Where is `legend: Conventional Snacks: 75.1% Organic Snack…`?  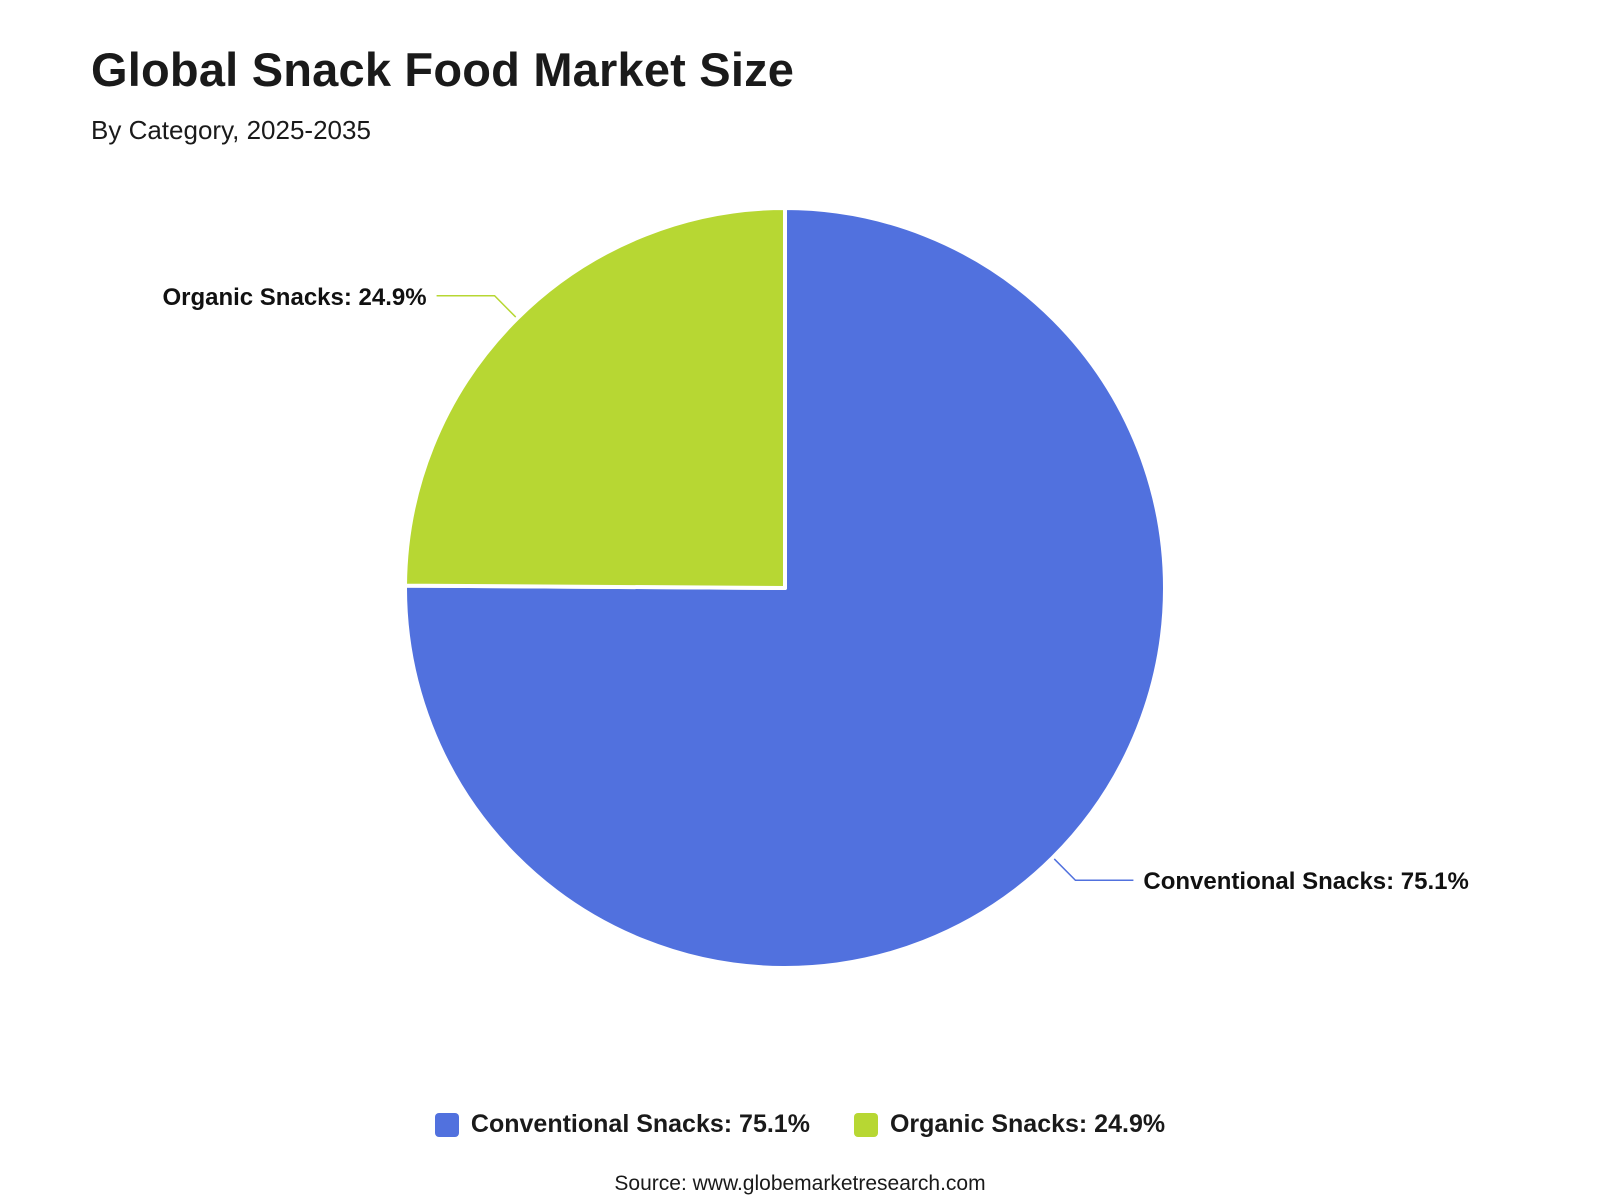 legend: Conventional Snacks: 75.1% Organic Snack… is located at coordinates (800, 1124).